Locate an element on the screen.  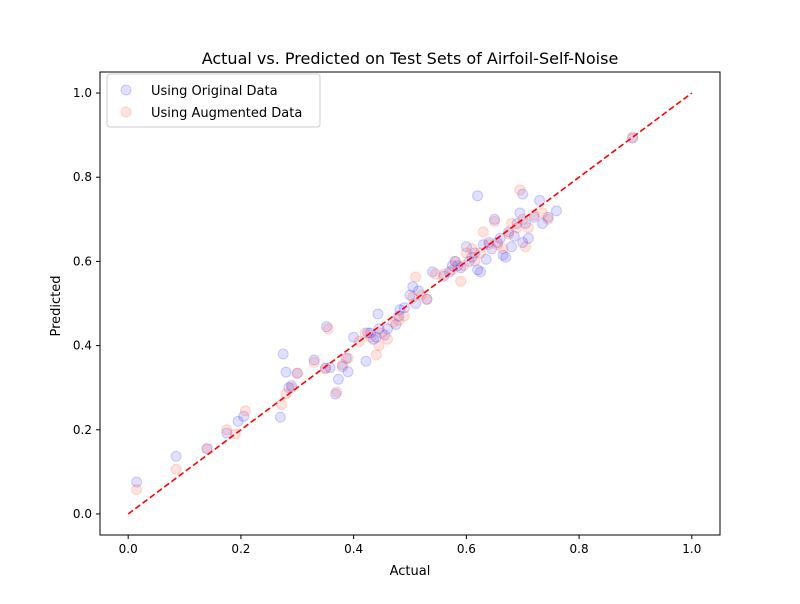
legend-marker-augmented is located at coordinates (126, 112).